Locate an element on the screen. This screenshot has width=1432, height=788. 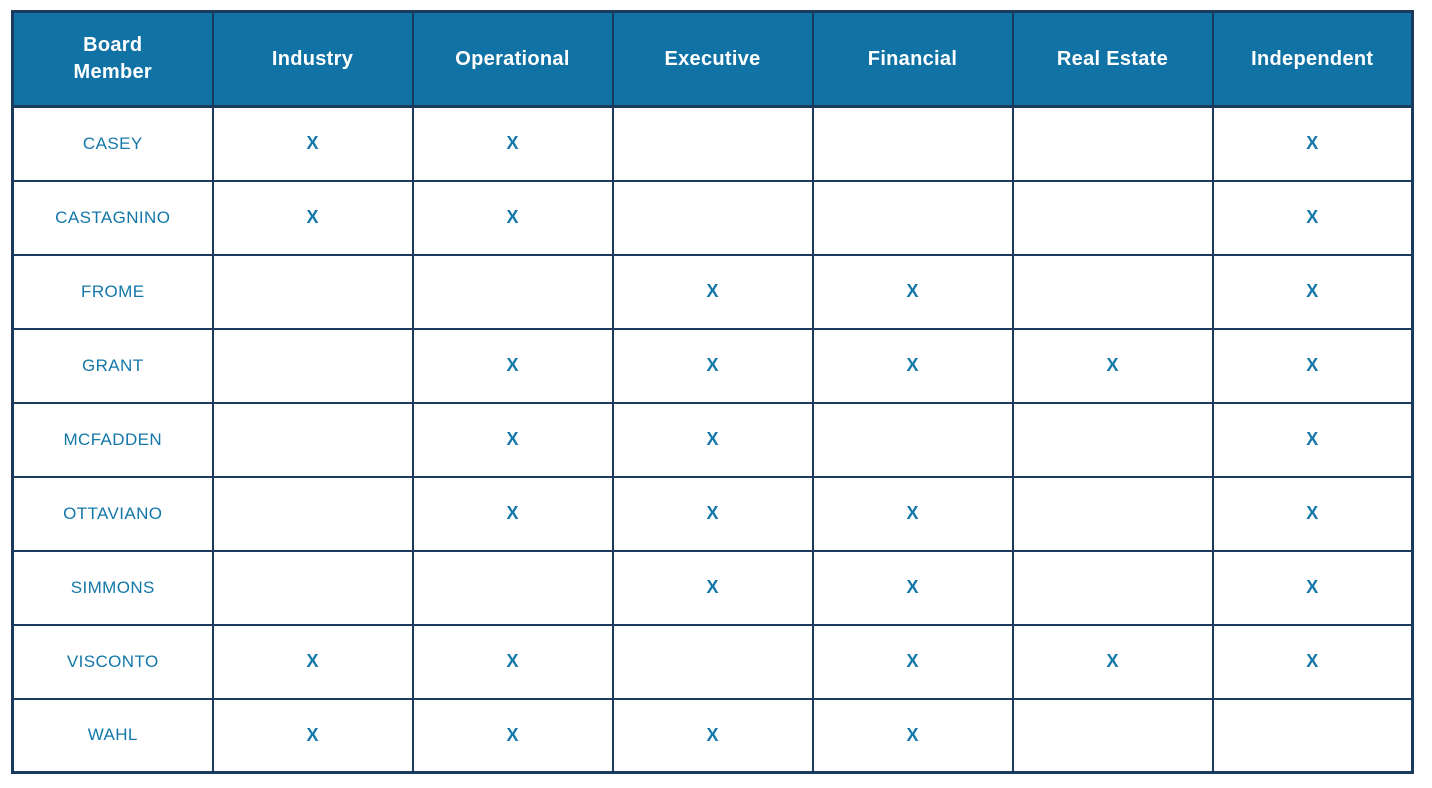
table-row: CASEY X X X is located at coordinates (712, 143).